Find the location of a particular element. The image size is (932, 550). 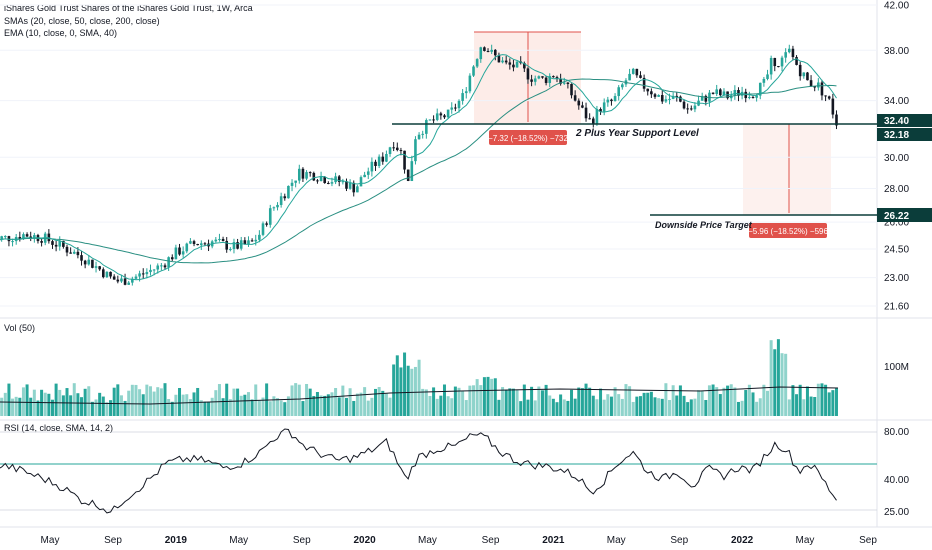

time-tick: 2019 is located at coordinates (176, 540).